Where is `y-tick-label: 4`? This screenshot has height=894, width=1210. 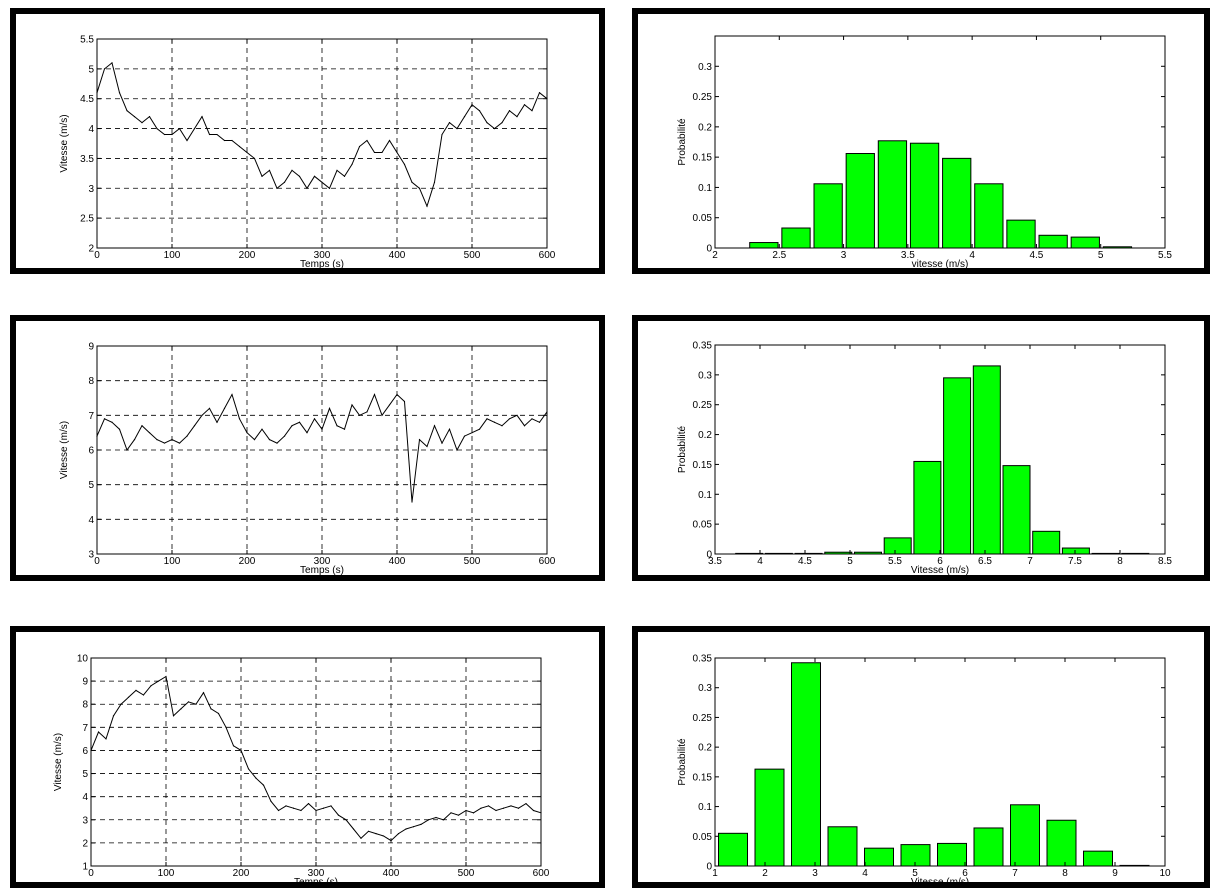
y-tick-label: 4 is located at coordinates (91, 520).